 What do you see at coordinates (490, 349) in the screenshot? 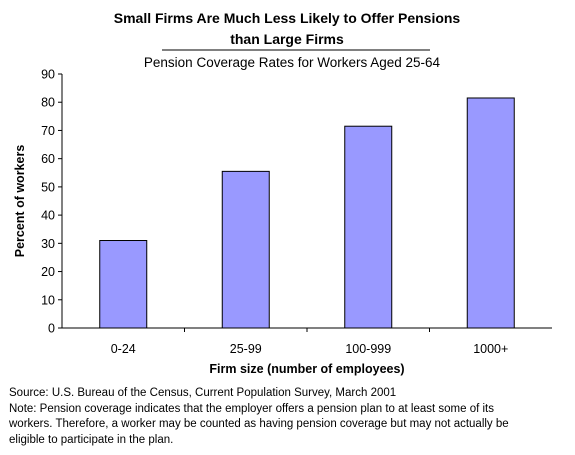
I see `x-tick-label: 1000+` at bounding box center [490, 349].